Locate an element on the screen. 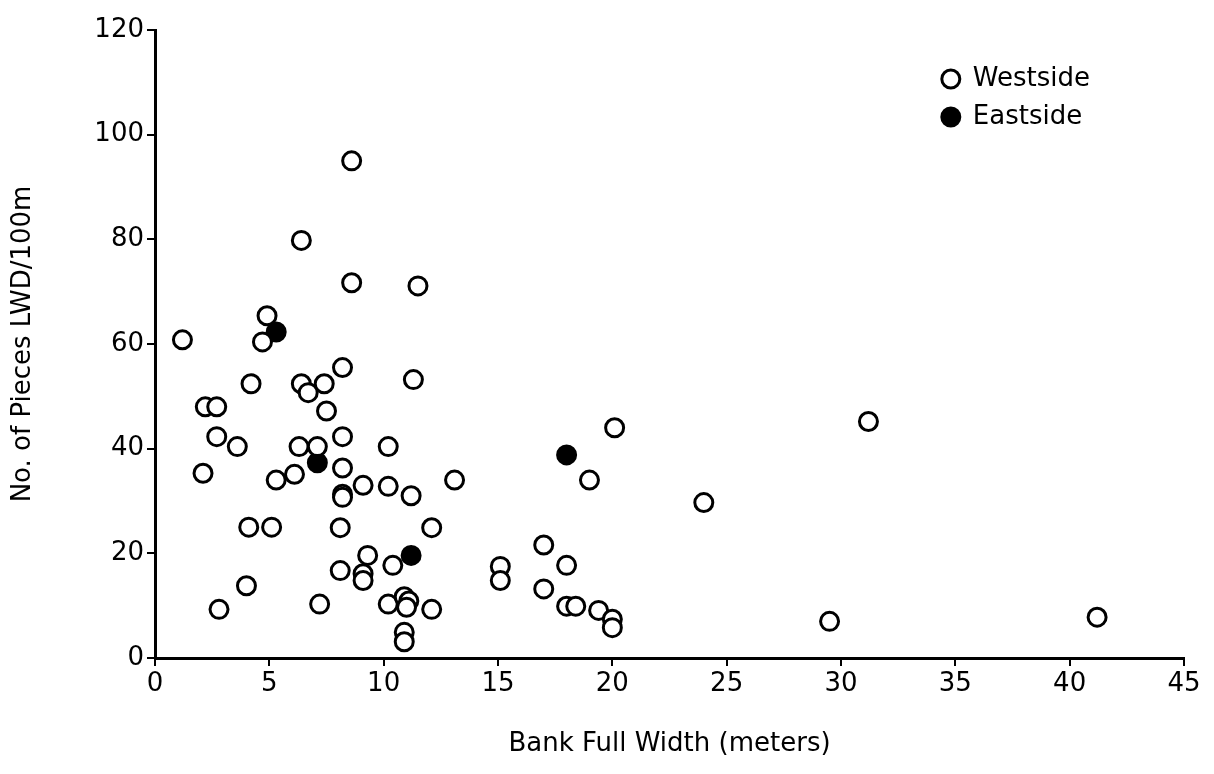 Image resolution: width=1214 pixels, height=774 pixels. y-tick-label: 80 is located at coordinates (127, 237).